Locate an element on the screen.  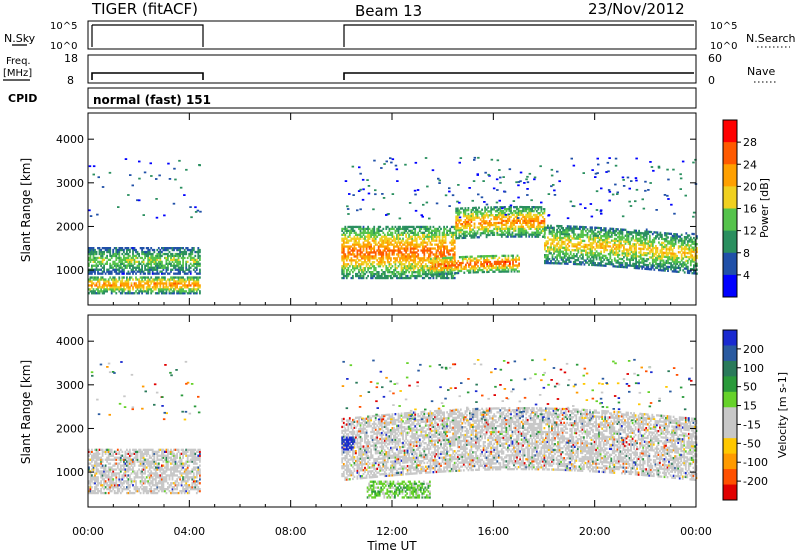
nave-label: Nave is located at coordinates (761, 71).